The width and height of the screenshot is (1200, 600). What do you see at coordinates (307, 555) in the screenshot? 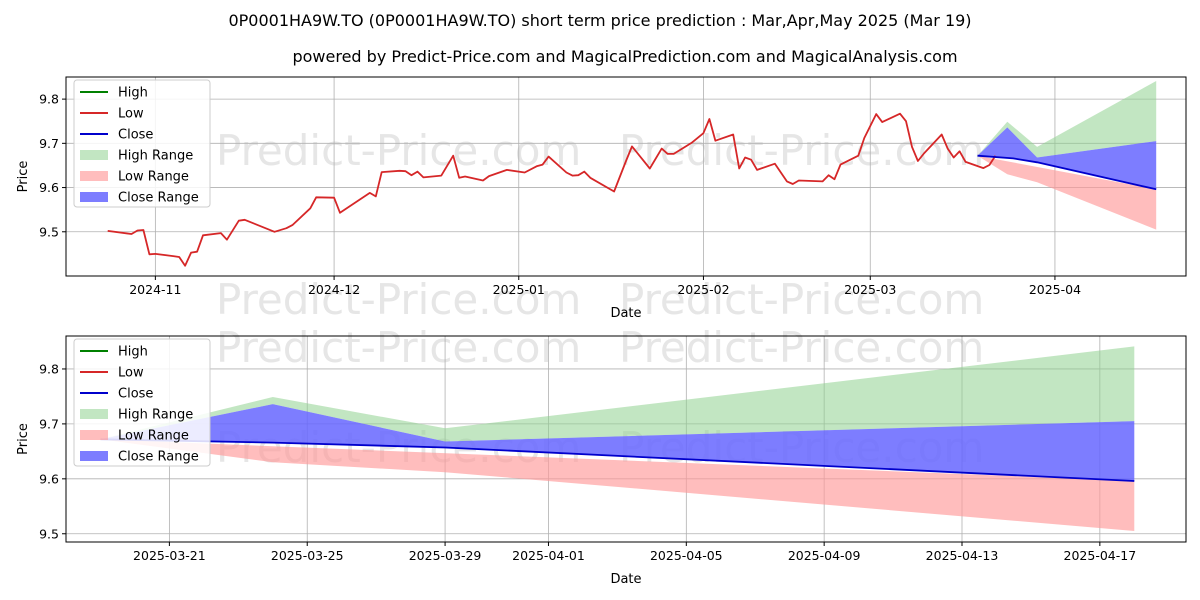
I see `x-tick-label: 2025-03-25` at bounding box center [307, 555].